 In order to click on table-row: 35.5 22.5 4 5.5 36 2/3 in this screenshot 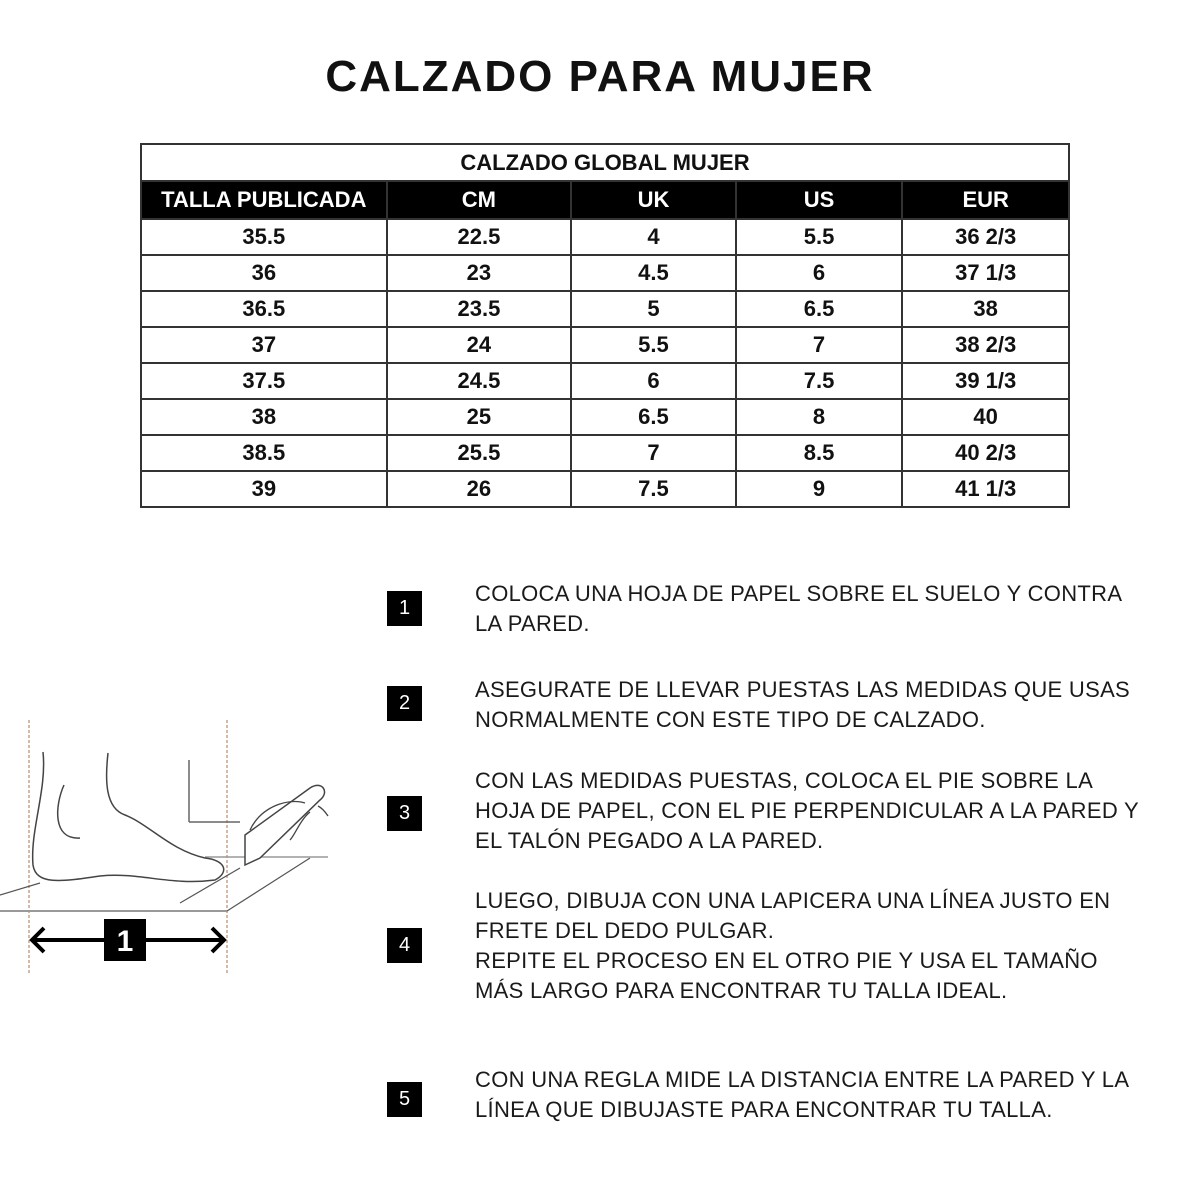, I will do `click(605, 237)`.